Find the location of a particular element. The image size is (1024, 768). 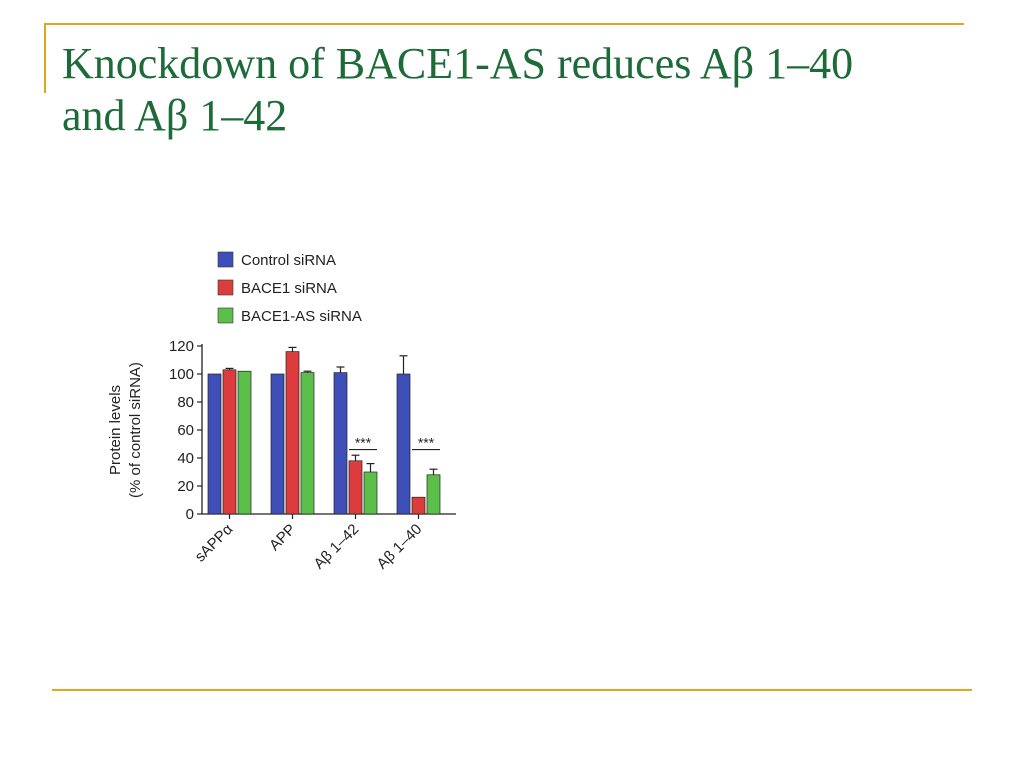

y-tick-label-6: 120 is located at coordinates (181, 346).